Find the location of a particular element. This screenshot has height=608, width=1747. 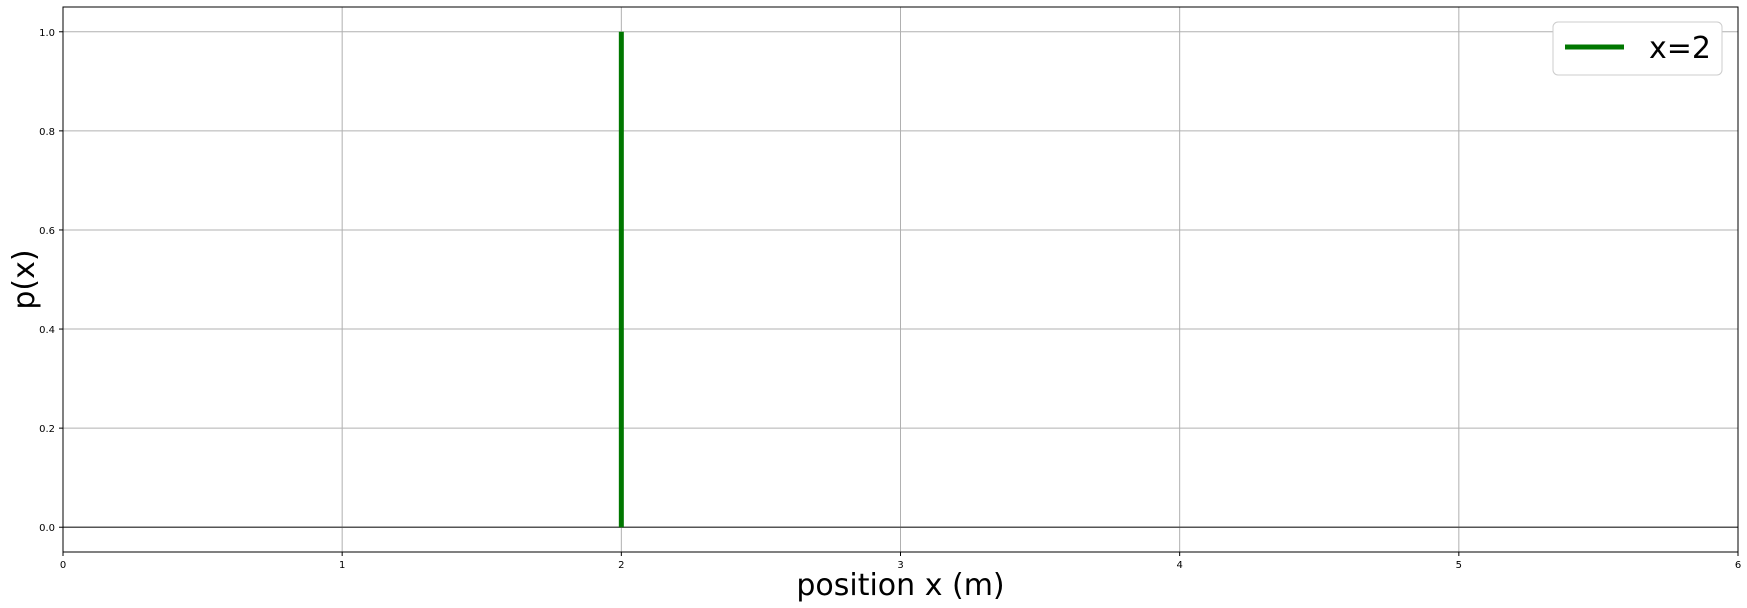

legend-entry-label: x=2 is located at coordinates (1680, 48).